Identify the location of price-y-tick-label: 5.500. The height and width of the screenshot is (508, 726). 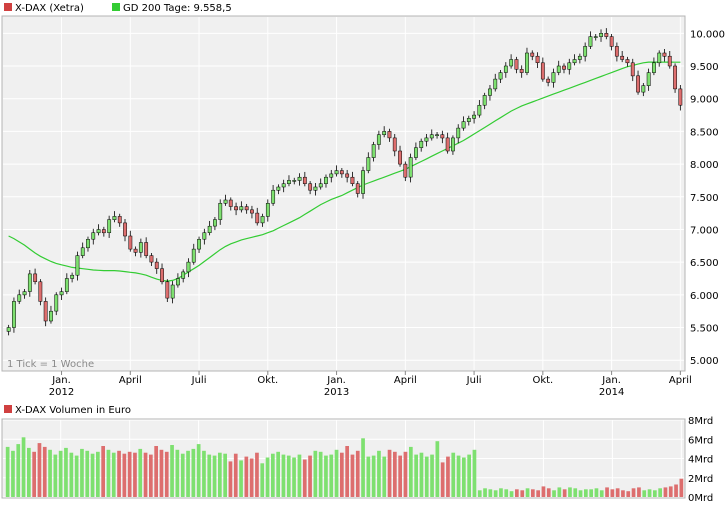
(704, 329).